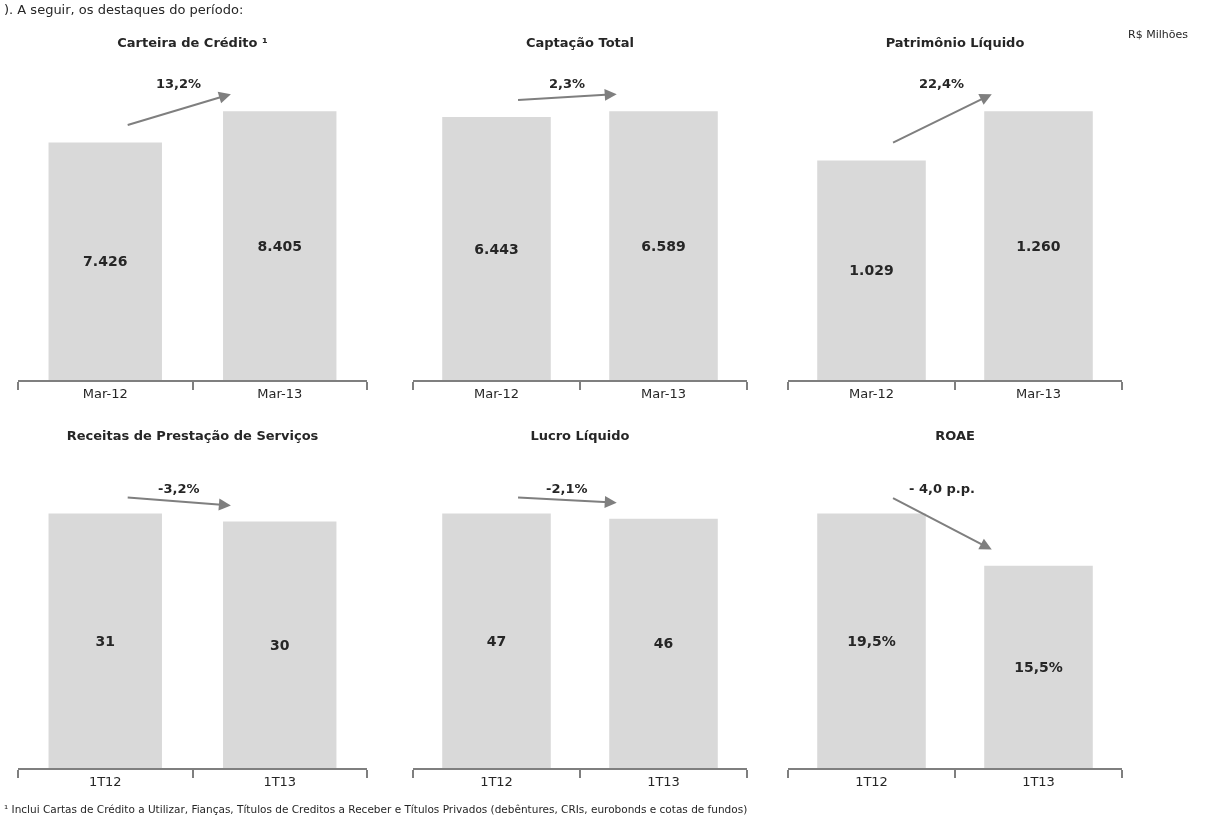  I want to click on text: -3,2%, so click(179, 488).